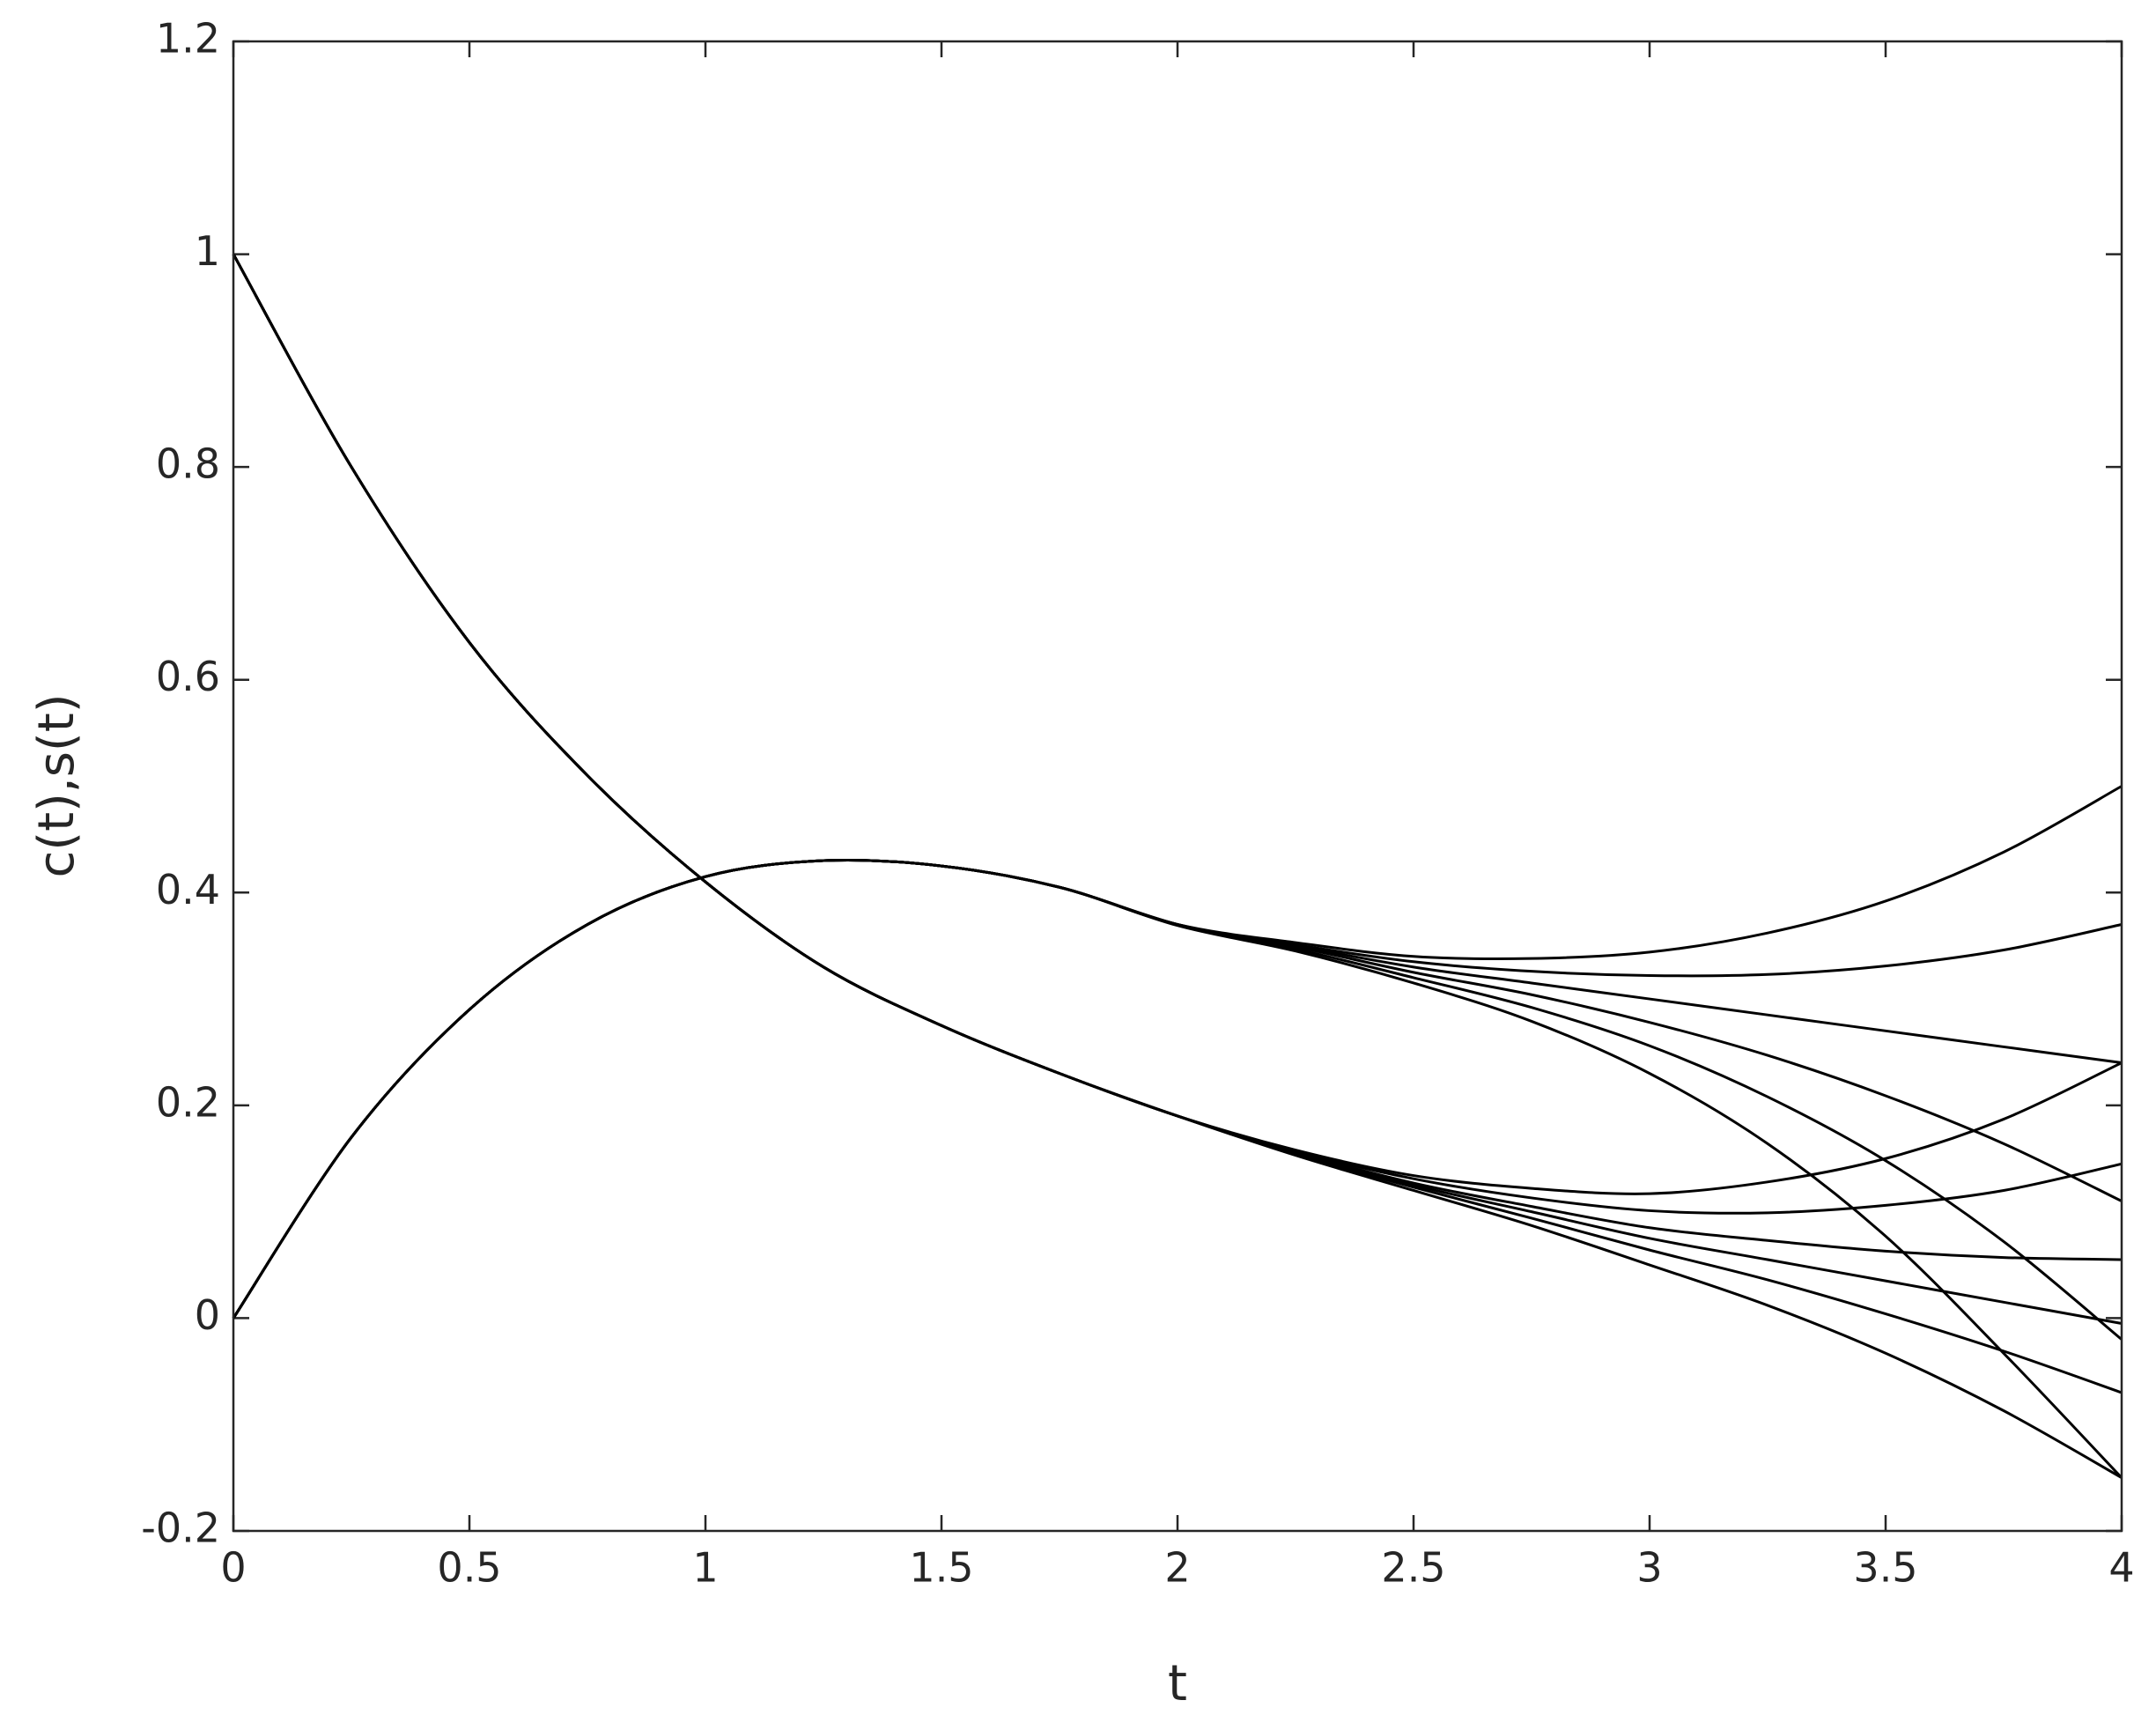  I want to click on x-tick-label: 0.5, so click(469, 1568).